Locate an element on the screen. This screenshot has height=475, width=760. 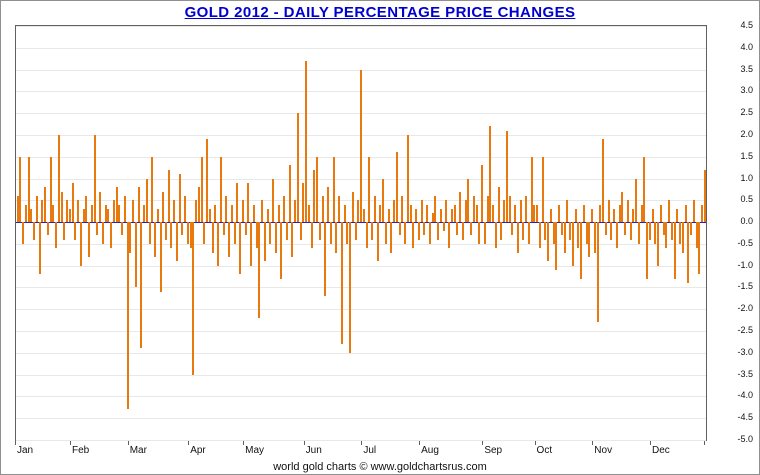
x-axis-label: Nov is located at coordinates (603, 450).